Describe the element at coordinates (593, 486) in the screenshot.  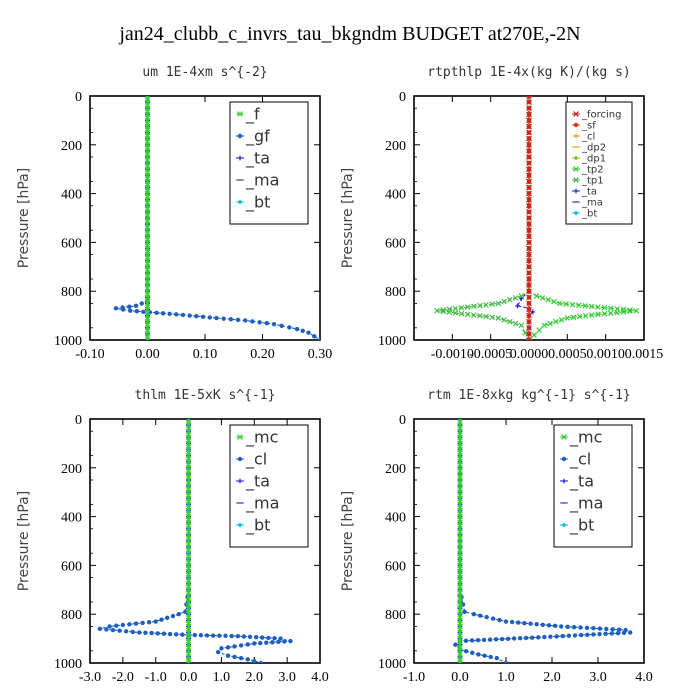
I see `legend: _mc_cl_ta_ma_bt` at that location.